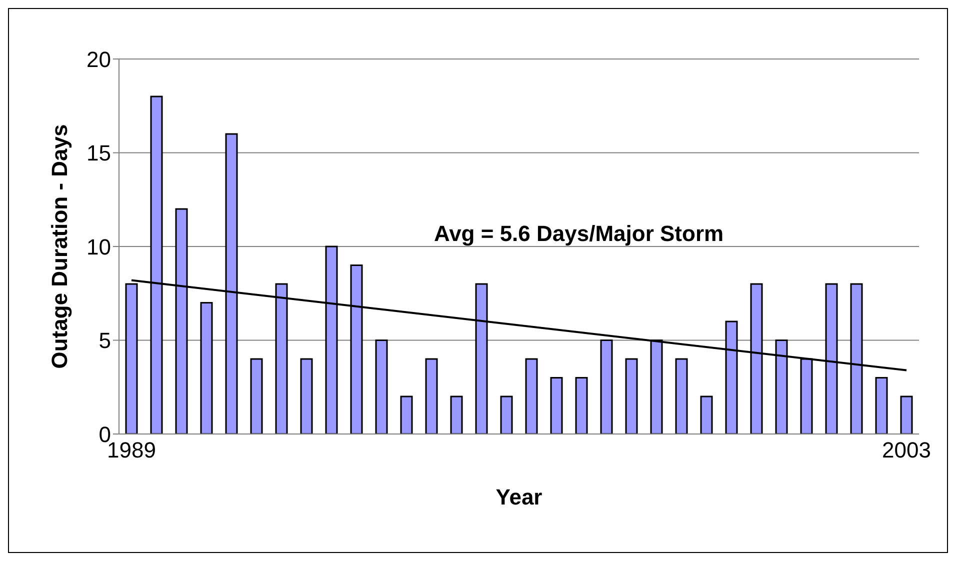  I want to click on y-axis-title: Outage Duration - Days, so click(59, 246).